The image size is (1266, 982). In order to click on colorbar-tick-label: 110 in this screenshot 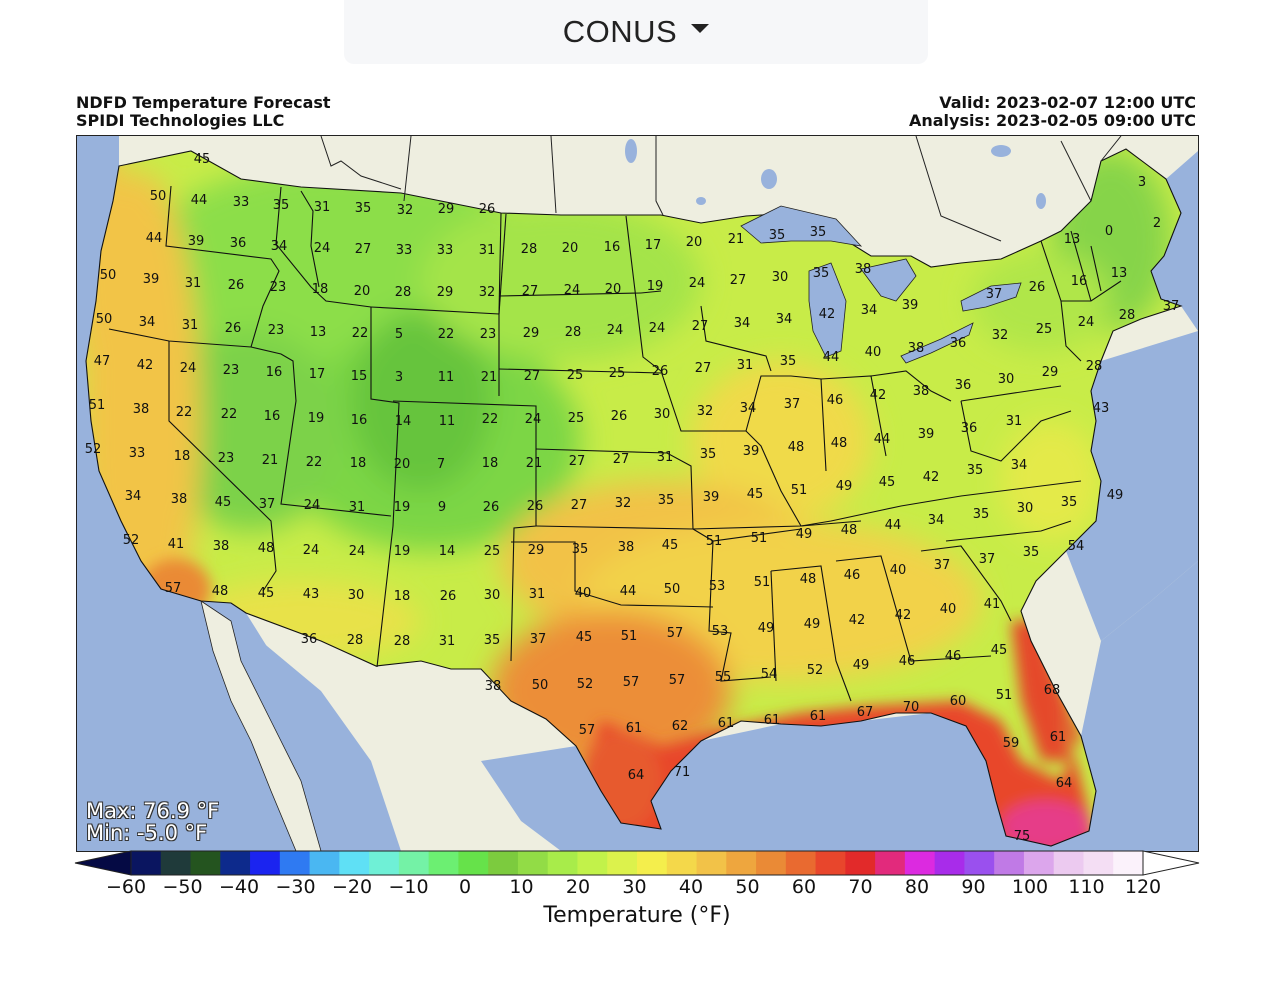, I will do `click(1086, 887)`.